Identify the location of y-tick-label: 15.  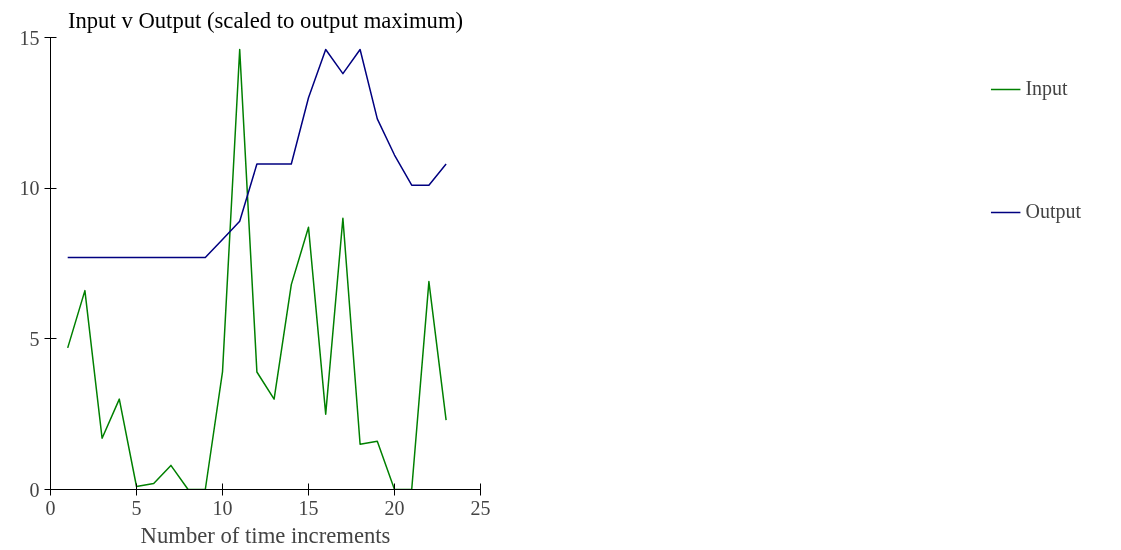
(29, 37).